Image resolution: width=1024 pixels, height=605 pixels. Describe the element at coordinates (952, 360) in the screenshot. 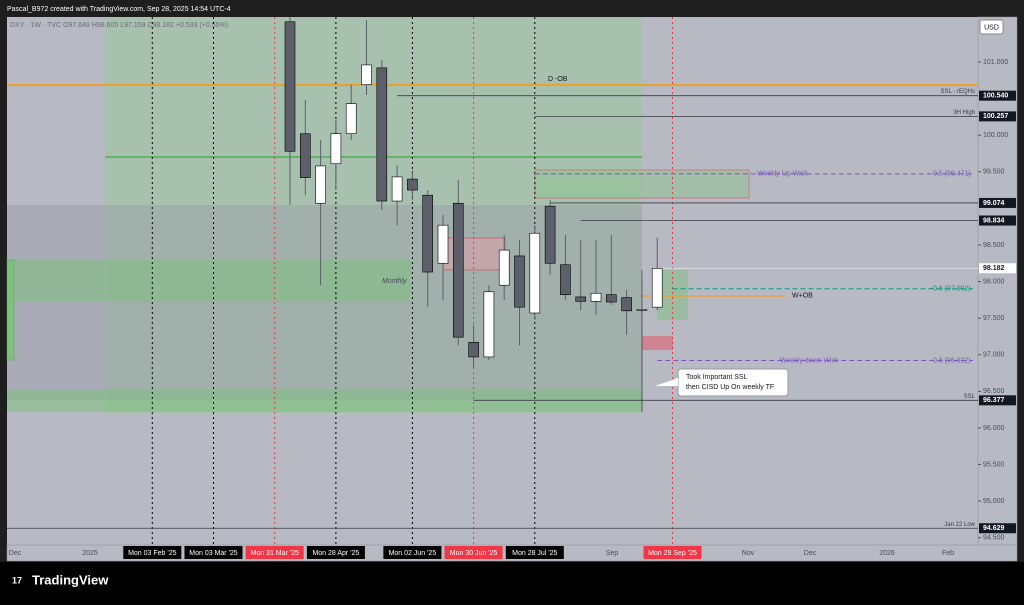

I see `fib-label: 0.5 (96.922)` at that location.